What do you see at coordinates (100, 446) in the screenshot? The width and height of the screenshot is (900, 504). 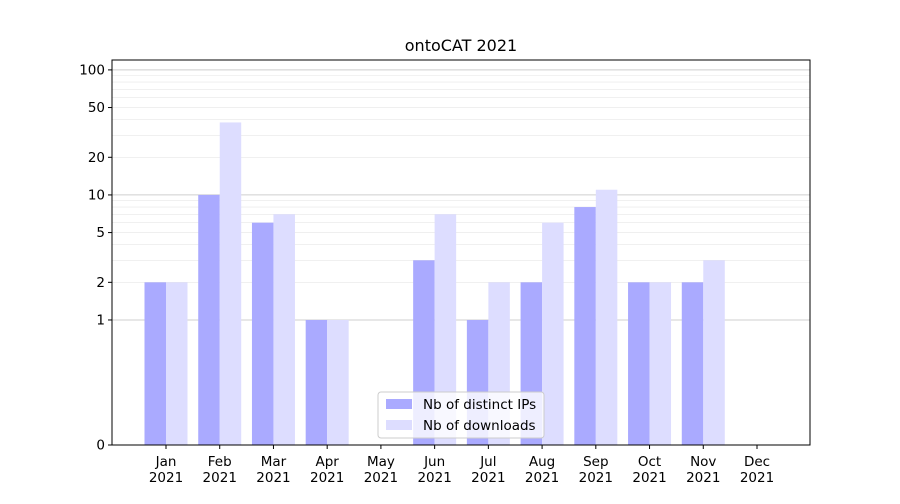 I see `y-tick-label: 0` at bounding box center [100, 446].